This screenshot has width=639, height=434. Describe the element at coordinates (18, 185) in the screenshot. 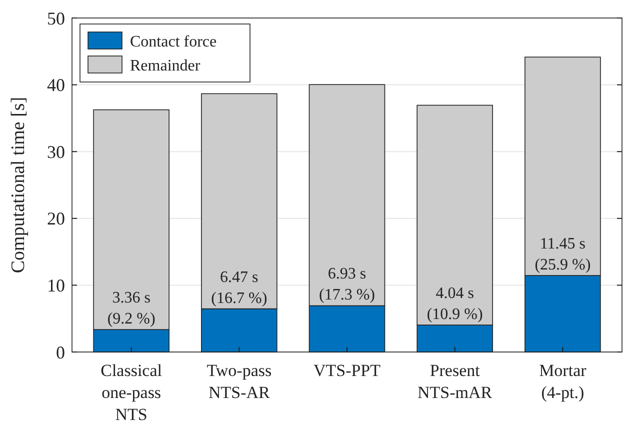

I see `y-axis-title: Computational time [s]` at that location.